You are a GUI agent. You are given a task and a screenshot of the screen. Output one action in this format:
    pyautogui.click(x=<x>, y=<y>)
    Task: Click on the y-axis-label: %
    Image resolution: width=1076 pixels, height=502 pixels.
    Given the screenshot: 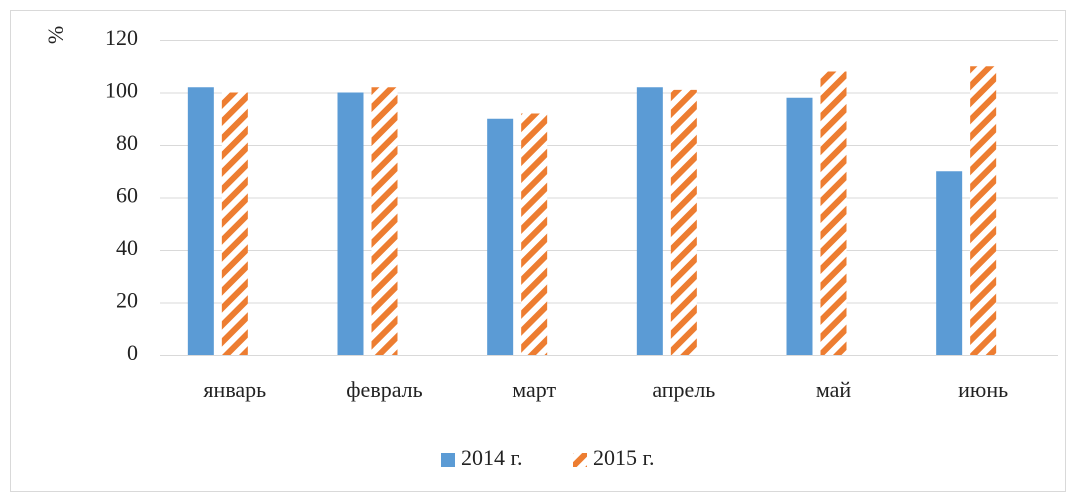 What is the action you would take?
    pyautogui.click(x=55, y=35)
    